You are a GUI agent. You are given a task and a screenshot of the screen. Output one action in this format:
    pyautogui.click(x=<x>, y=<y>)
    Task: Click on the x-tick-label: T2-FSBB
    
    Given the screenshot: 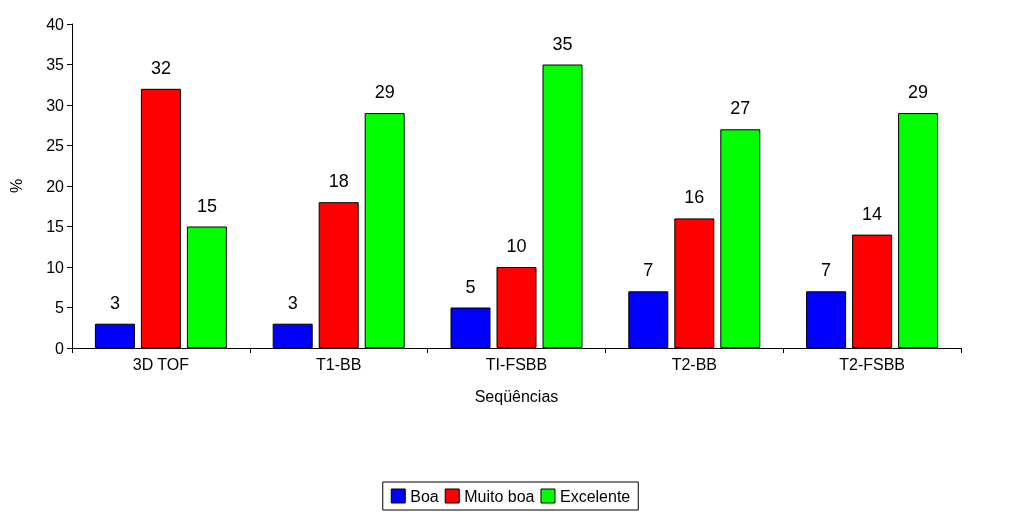 What is the action you would take?
    pyautogui.click(x=872, y=364)
    